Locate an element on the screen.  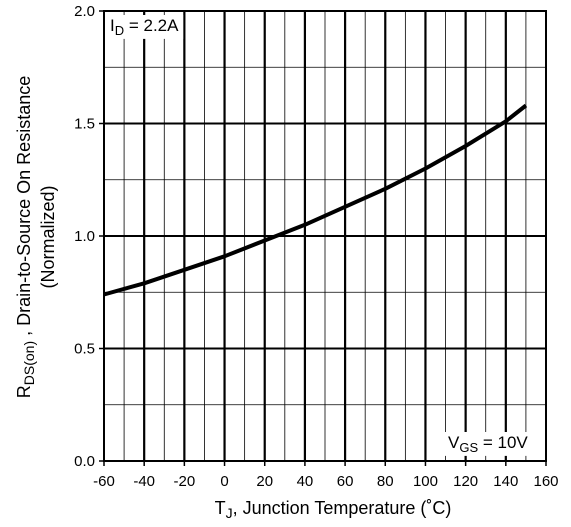
y-axis-ticks: 0.0 0.5 1.0 1.5 2.0 is located at coordinates (84, 236).